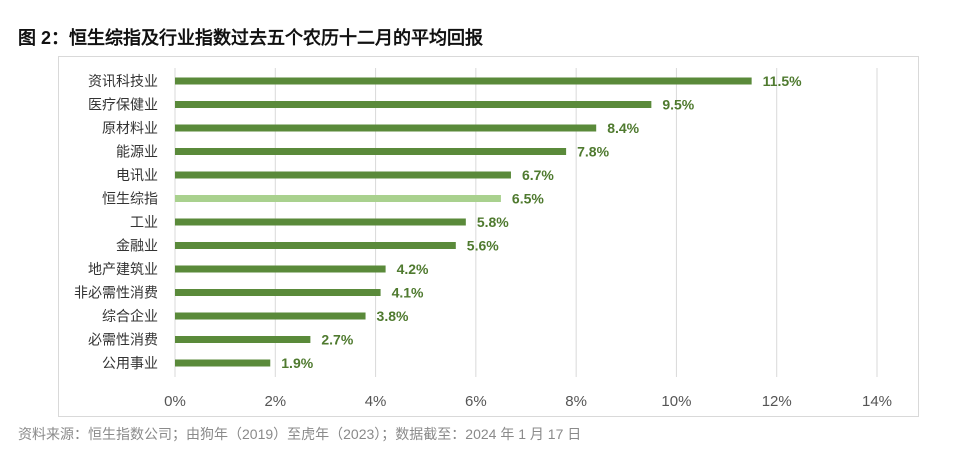  I want to click on x-tick-label: 4%, so click(376, 401).